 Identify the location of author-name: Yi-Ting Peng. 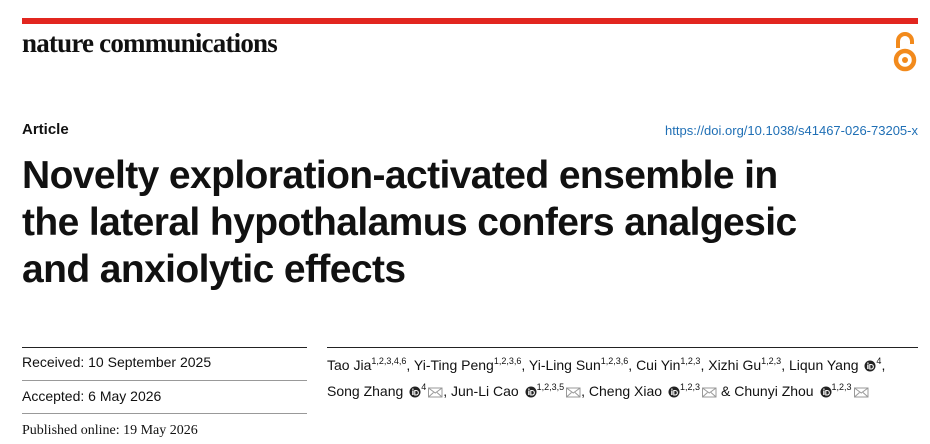
(453, 365).